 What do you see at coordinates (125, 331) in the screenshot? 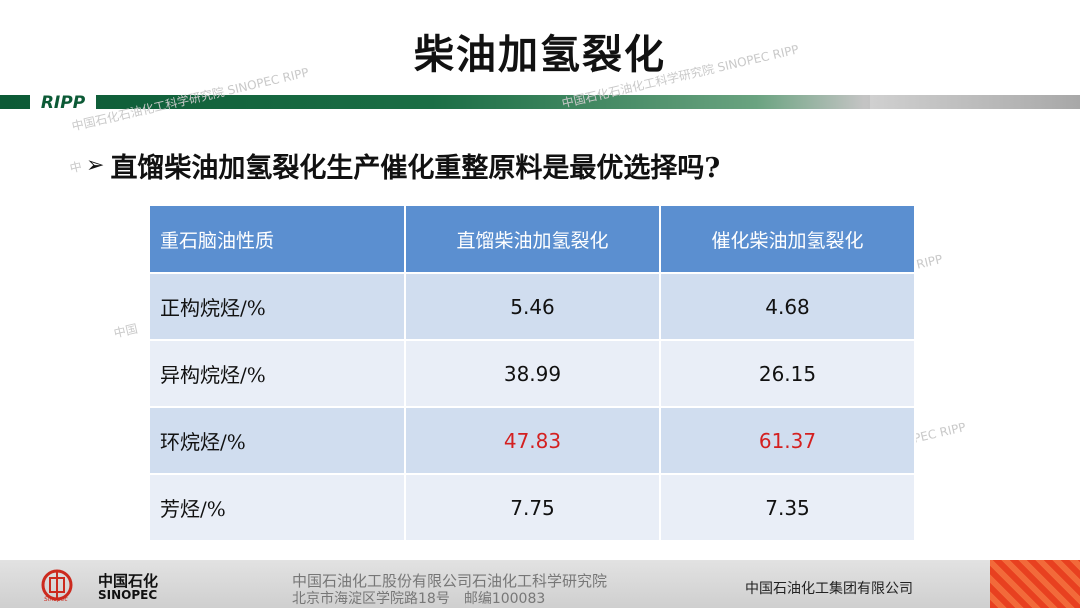
I see `watermark: 中国` at bounding box center [125, 331].